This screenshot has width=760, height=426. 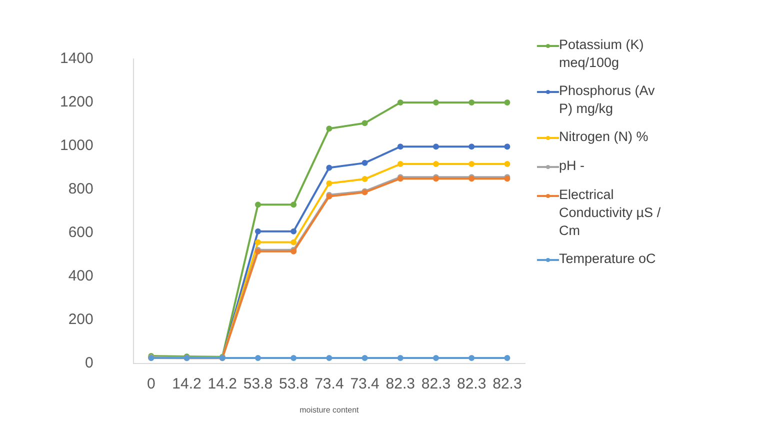 What do you see at coordinates (330, 409) in the screenshot?
I see `x-axis-title: moisture content` at bounding box center [330, 409].